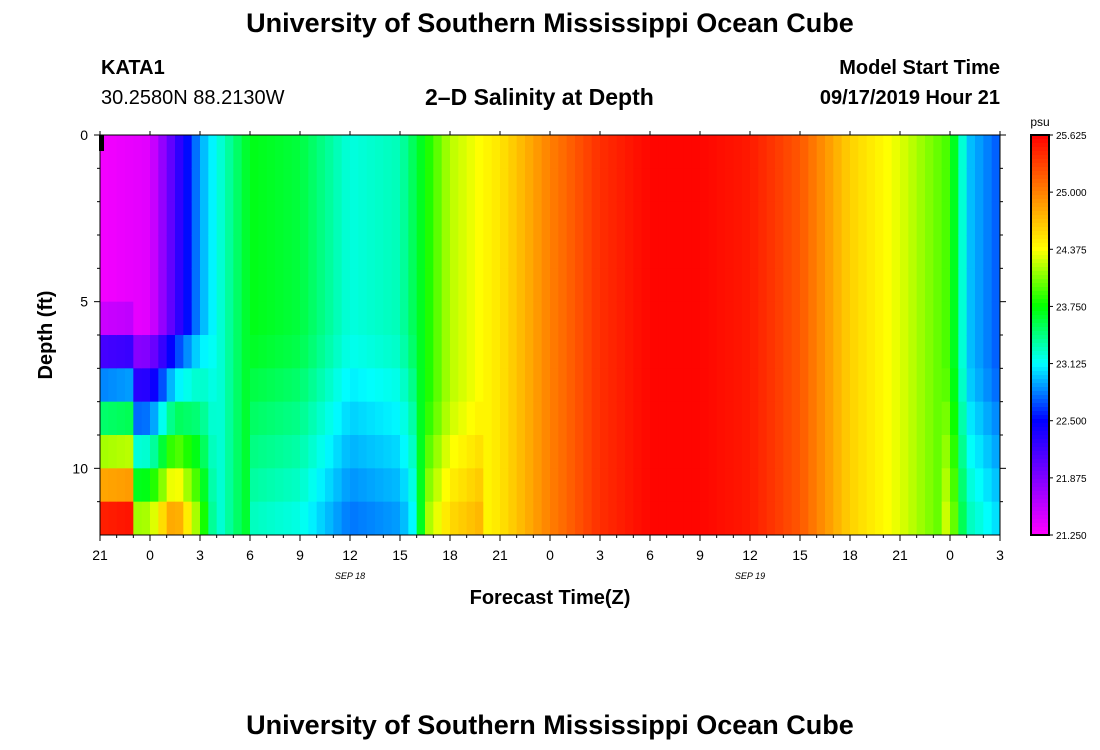 The height and width of the screenshot is (750, 1100). What do you see at coordinates (700, 555) in the screenshot?
I see `x-tick-label: 9` at bounding box center [700, 555].